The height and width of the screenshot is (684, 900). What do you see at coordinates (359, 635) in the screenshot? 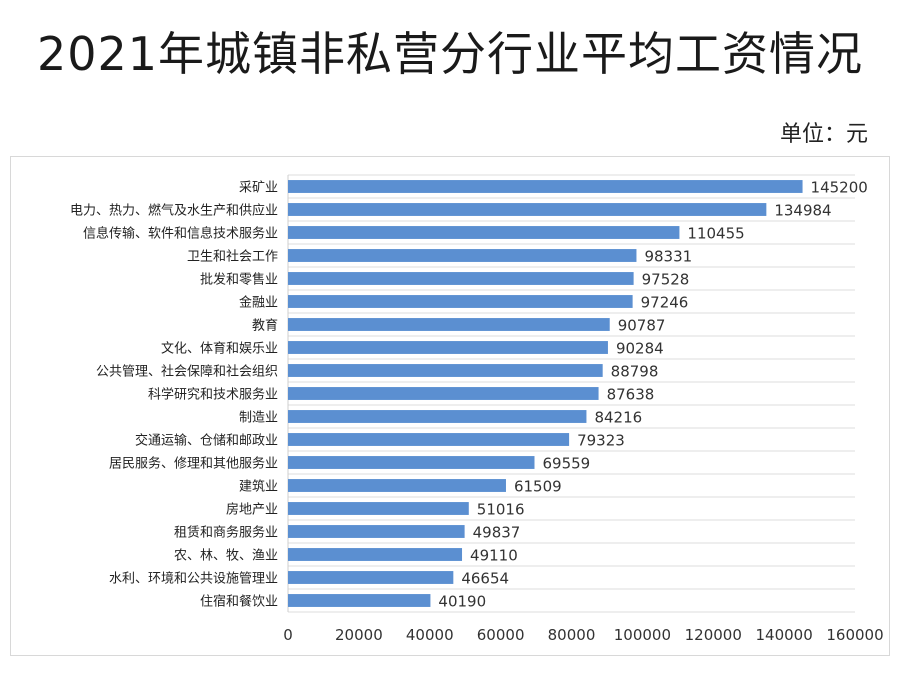
I see `x-tick-label: 20000` at bounding box center [359, 635].